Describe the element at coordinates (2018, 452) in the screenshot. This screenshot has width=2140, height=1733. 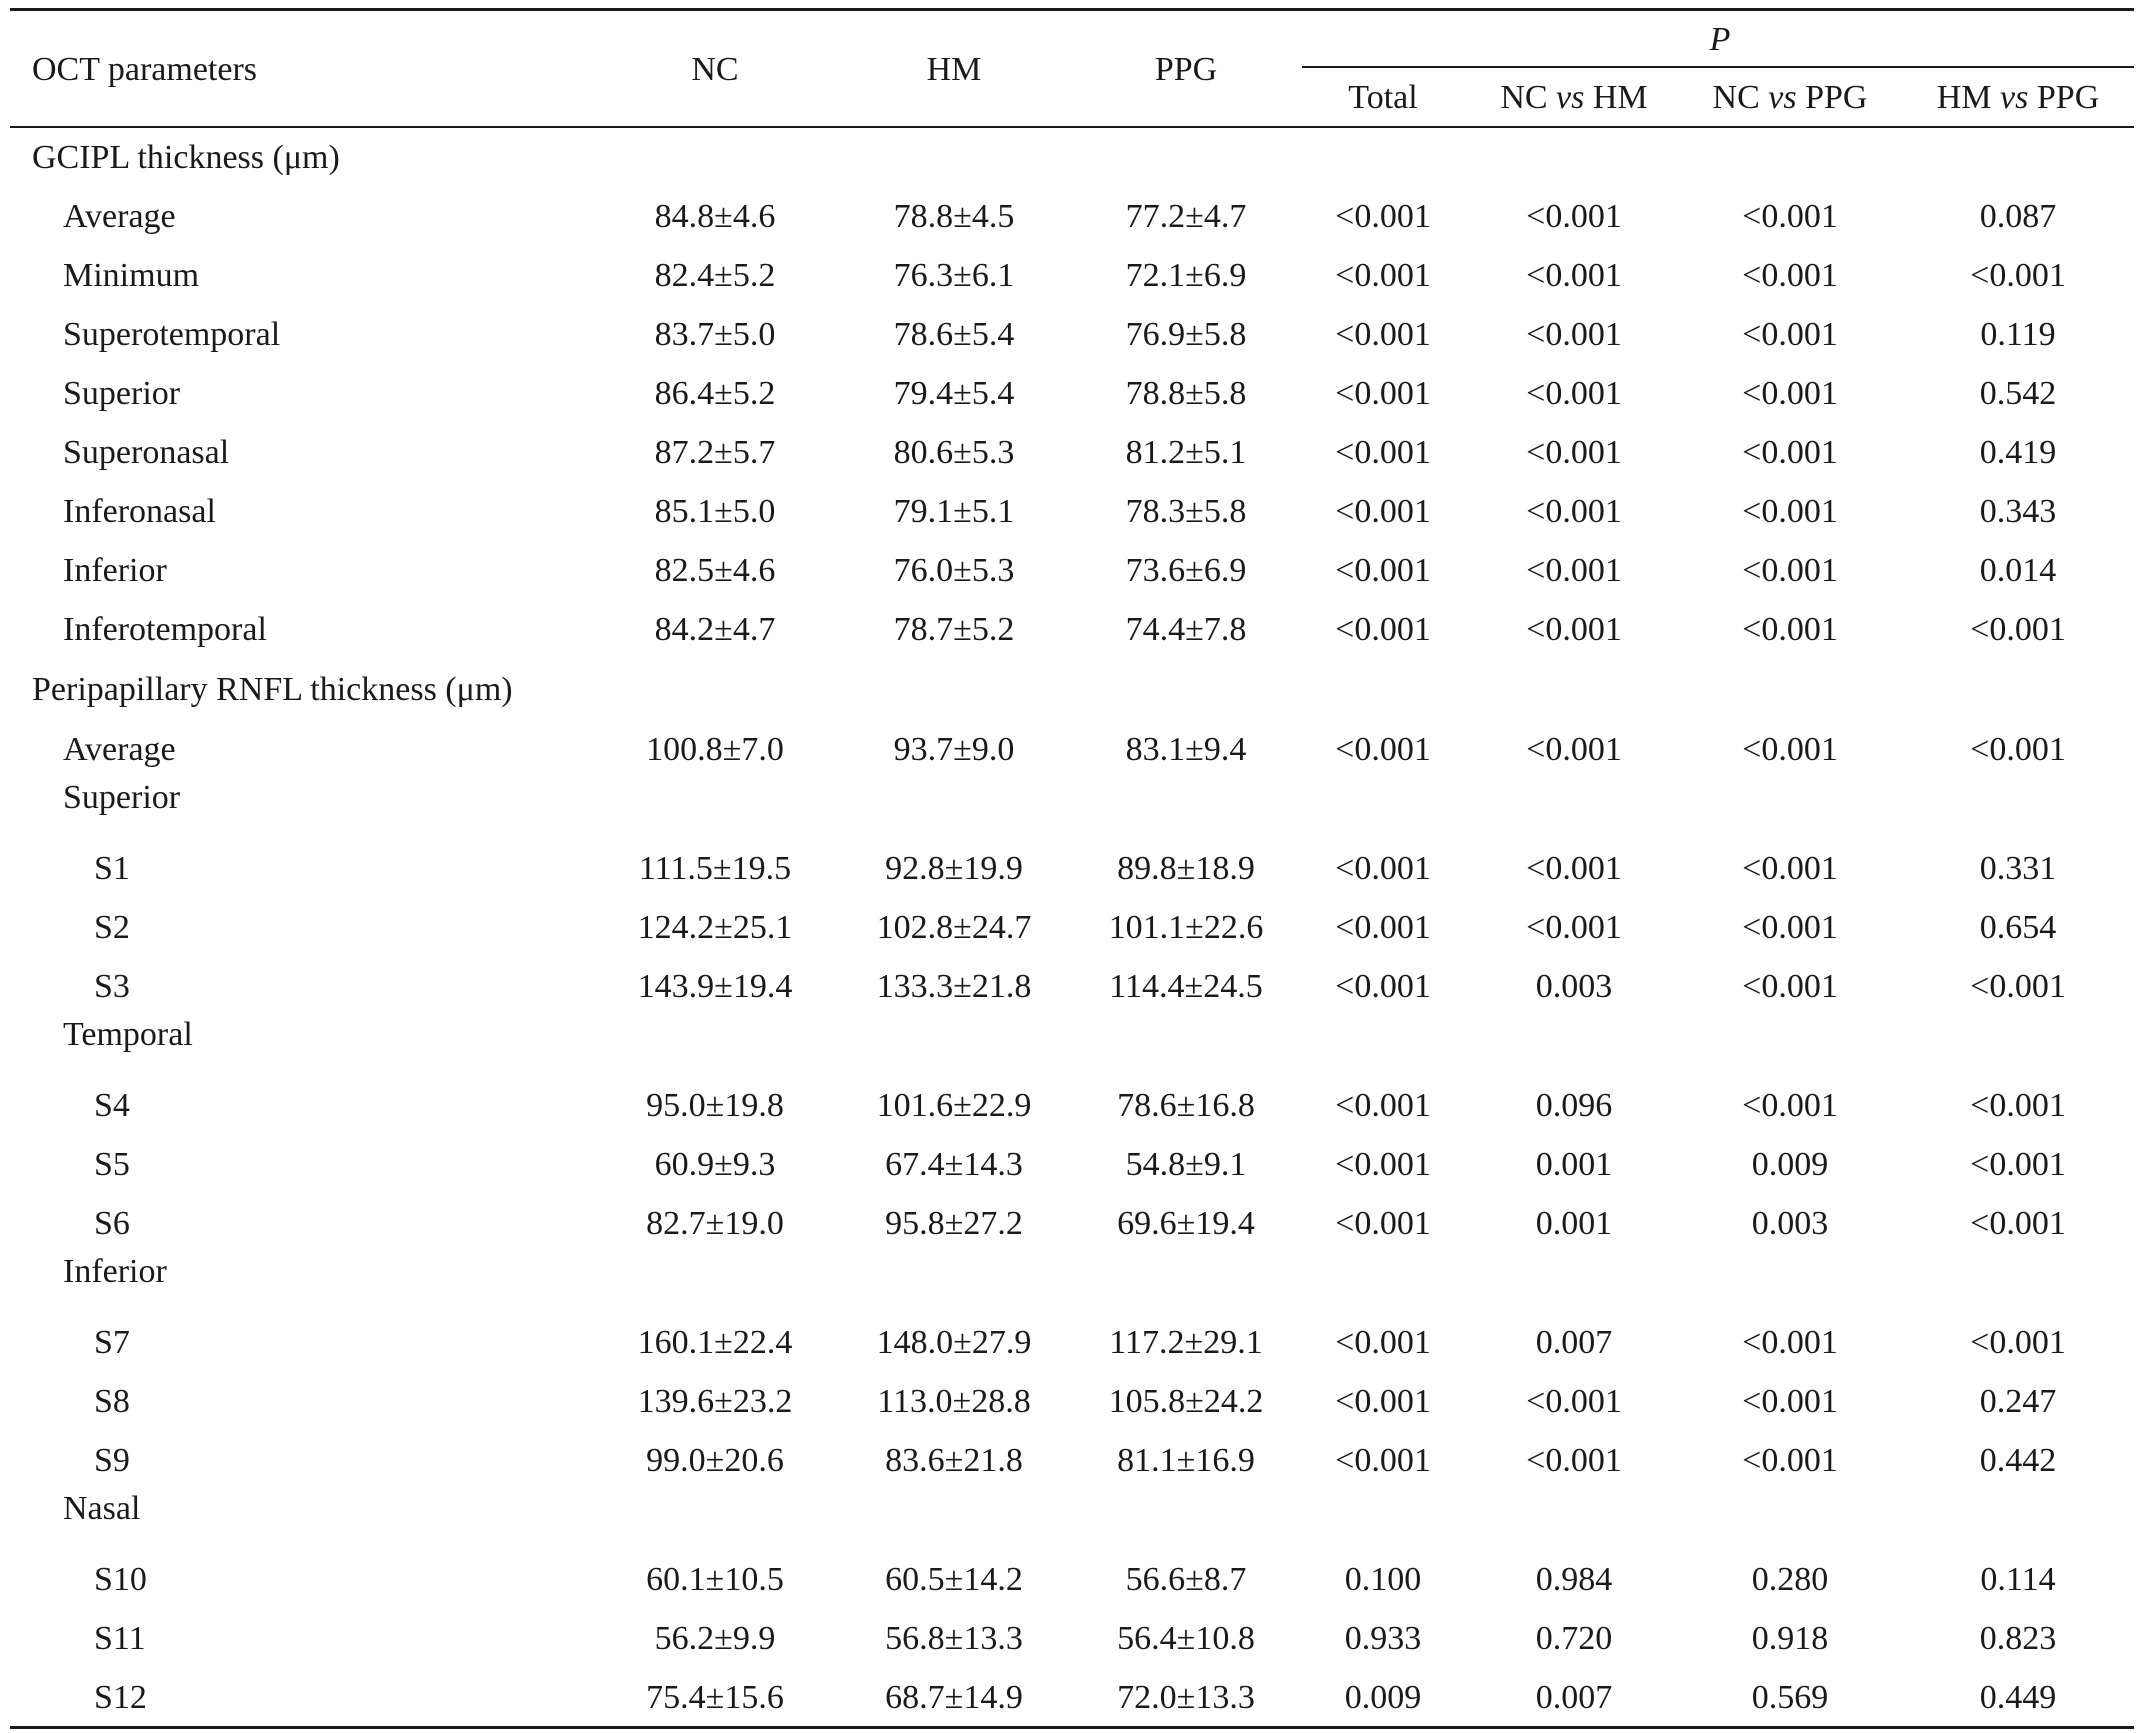
I see `cell-hm-ppg: 0.419` at that location.